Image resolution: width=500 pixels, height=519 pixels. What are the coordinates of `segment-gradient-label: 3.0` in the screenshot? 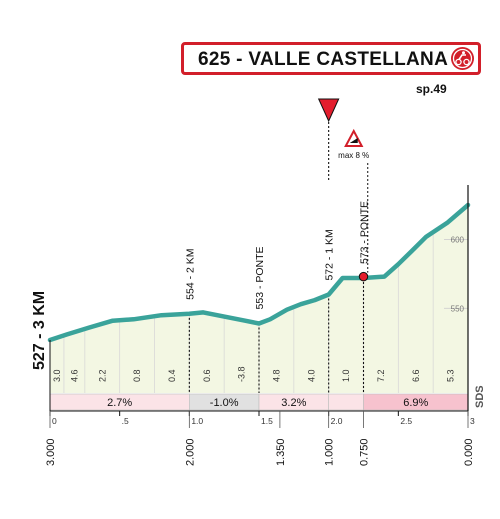 It's located at (57, 375).